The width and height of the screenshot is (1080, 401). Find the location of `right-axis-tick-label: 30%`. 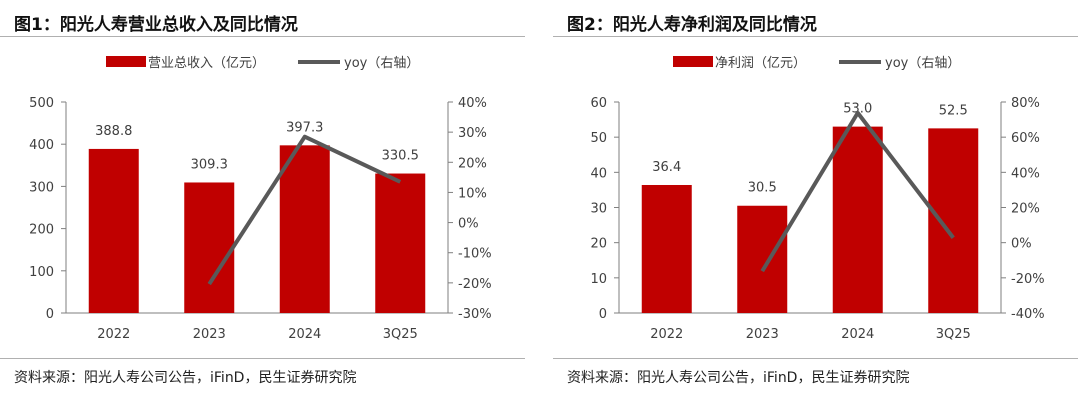

right-axis-tick-label: 30% is located at coordinates (472, 133).